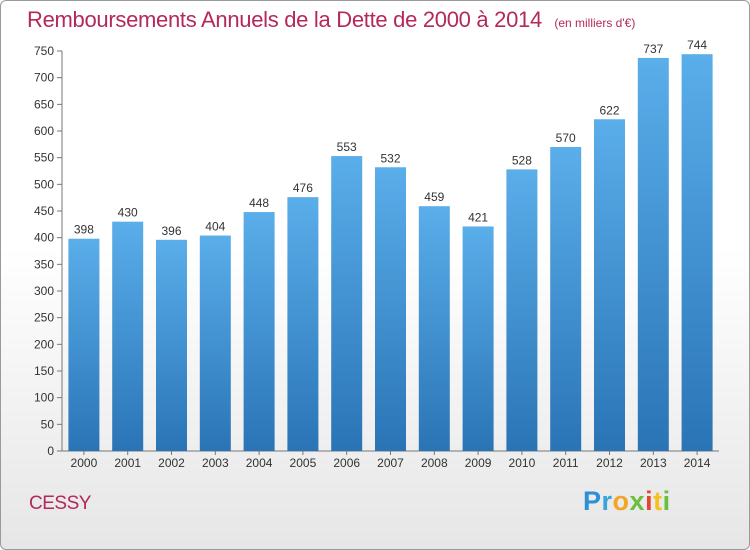 The width and height of the screenshot is (750, 550). What do you see at coordinates (60, 503) in the screenshot?
I see `location-label: CESSY` at bounding box center [60, 503].